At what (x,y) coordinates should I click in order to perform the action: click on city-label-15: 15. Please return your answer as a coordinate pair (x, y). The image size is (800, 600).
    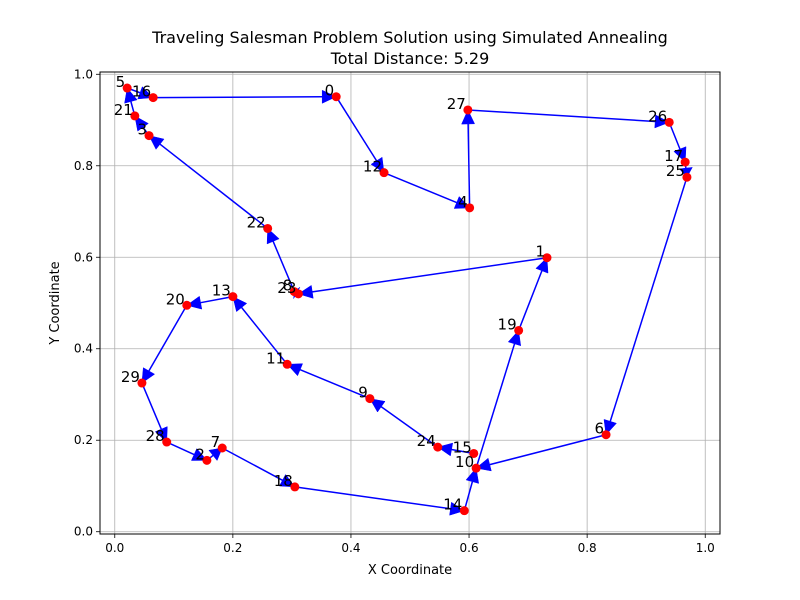
    Looking at the image, I should click on (462, 447).